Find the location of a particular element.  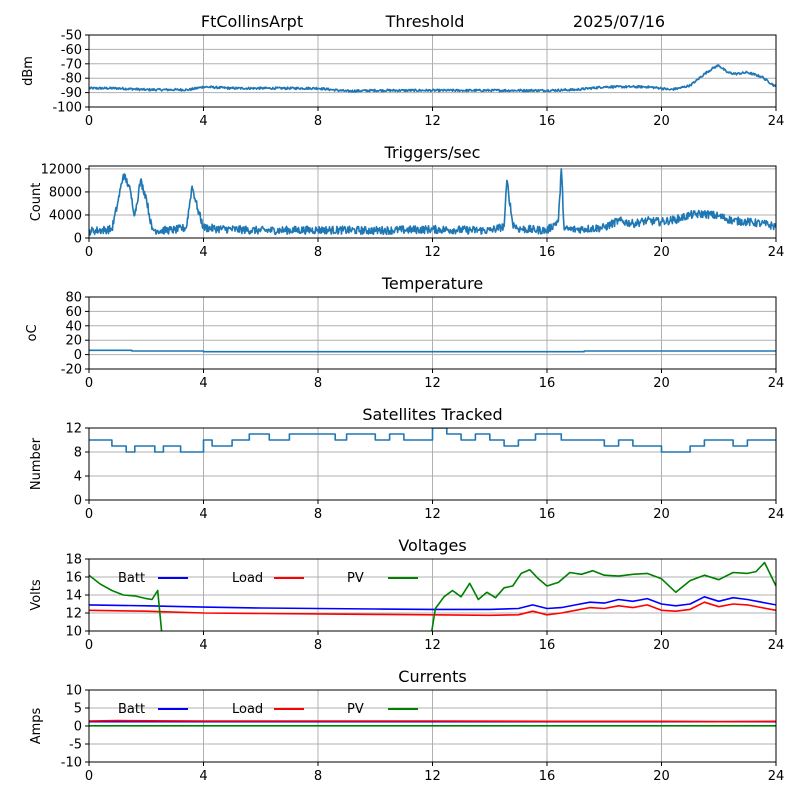

chart-title: Voltages is located at coordinates (432, 545).